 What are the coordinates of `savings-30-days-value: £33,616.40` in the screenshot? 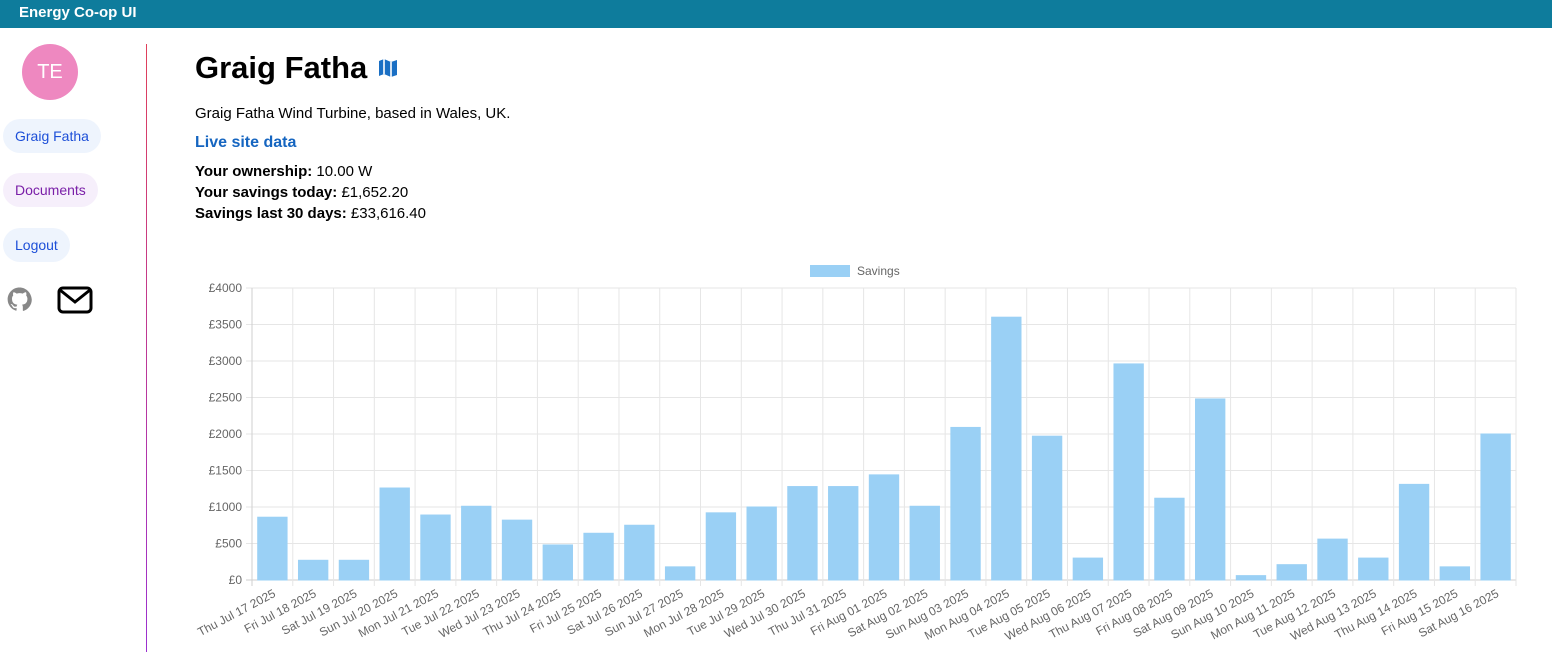 It's located at (388, 213).